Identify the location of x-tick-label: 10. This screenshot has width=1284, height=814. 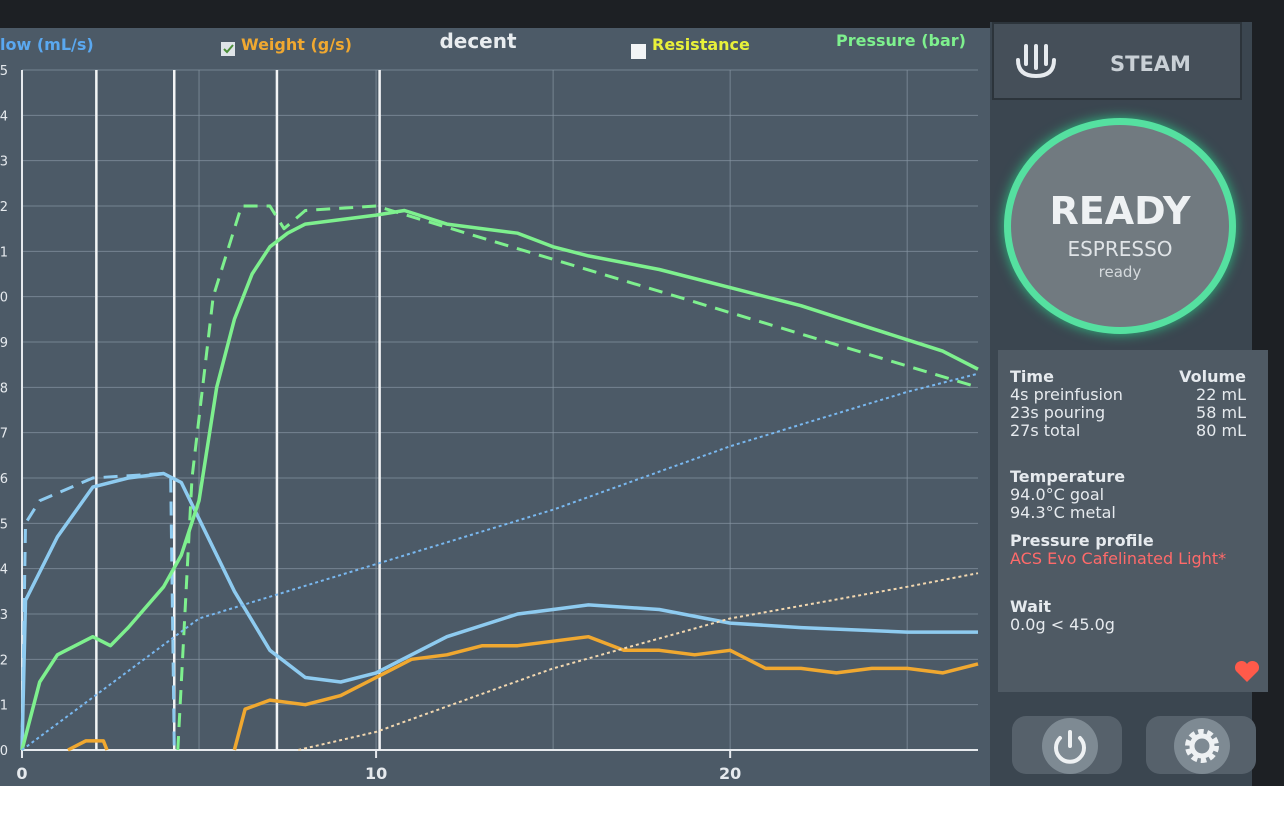
(376, 773).